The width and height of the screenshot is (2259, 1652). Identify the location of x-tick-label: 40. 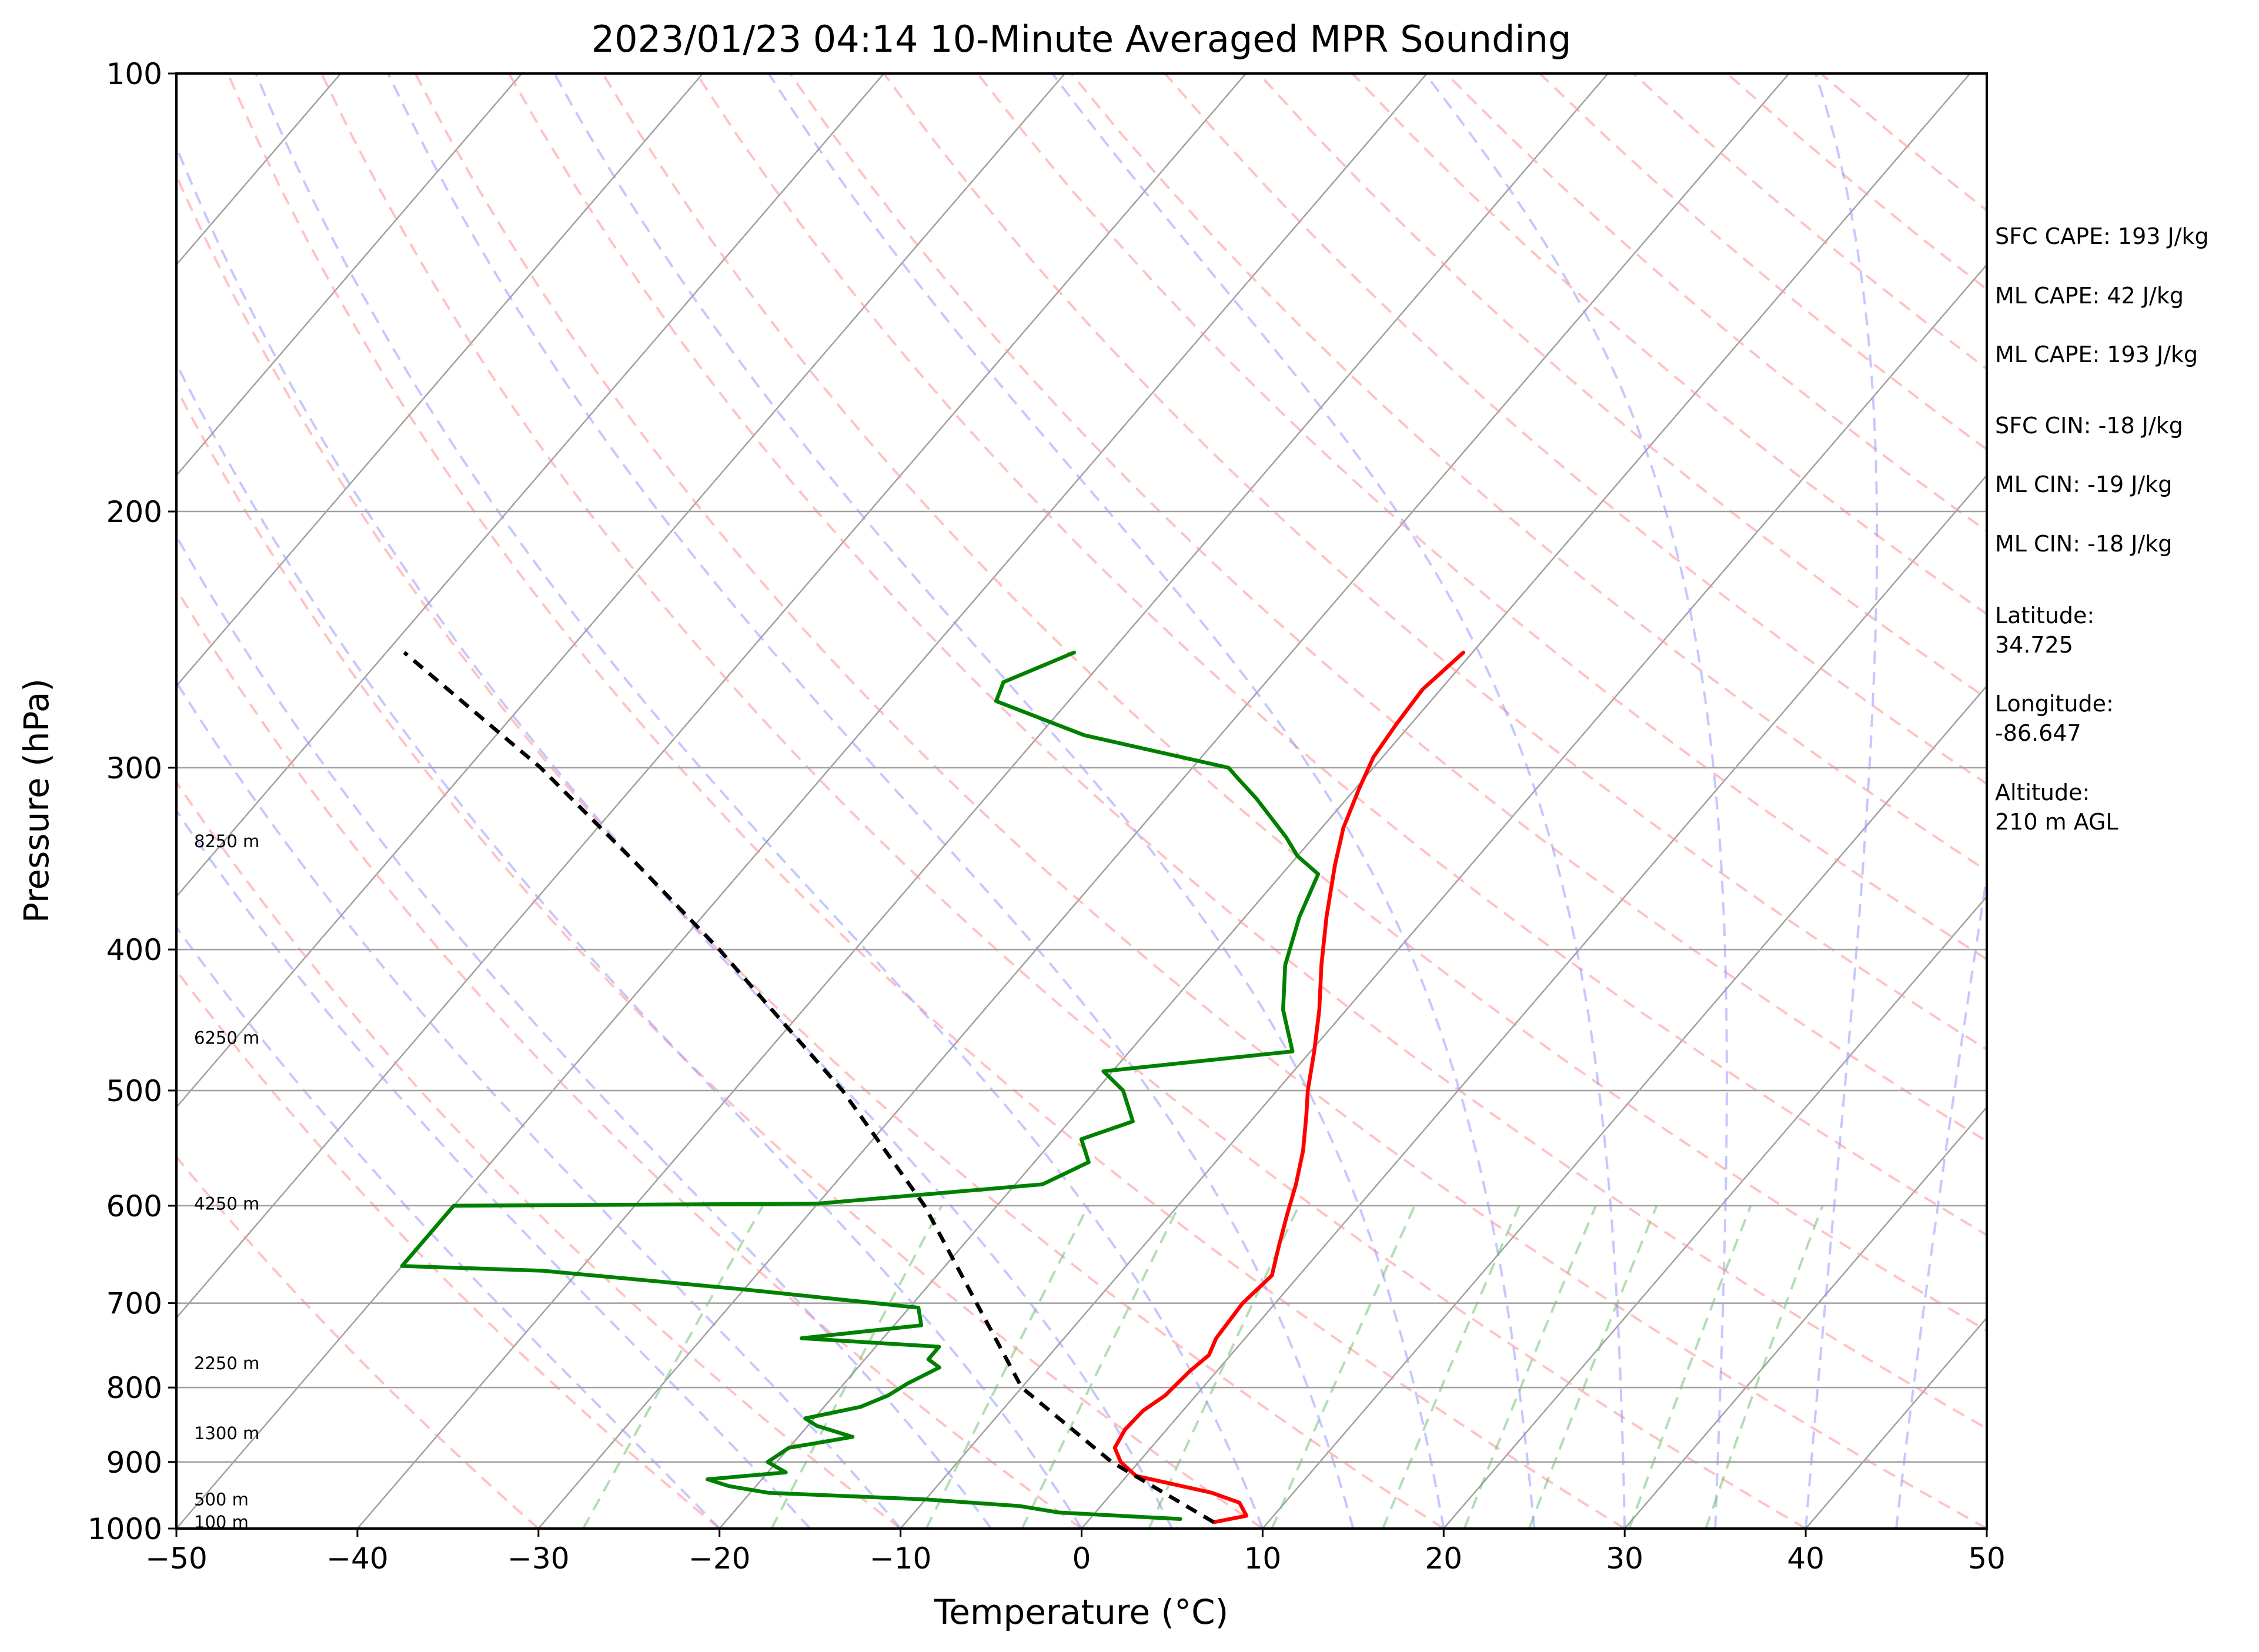
(1805, 1559).